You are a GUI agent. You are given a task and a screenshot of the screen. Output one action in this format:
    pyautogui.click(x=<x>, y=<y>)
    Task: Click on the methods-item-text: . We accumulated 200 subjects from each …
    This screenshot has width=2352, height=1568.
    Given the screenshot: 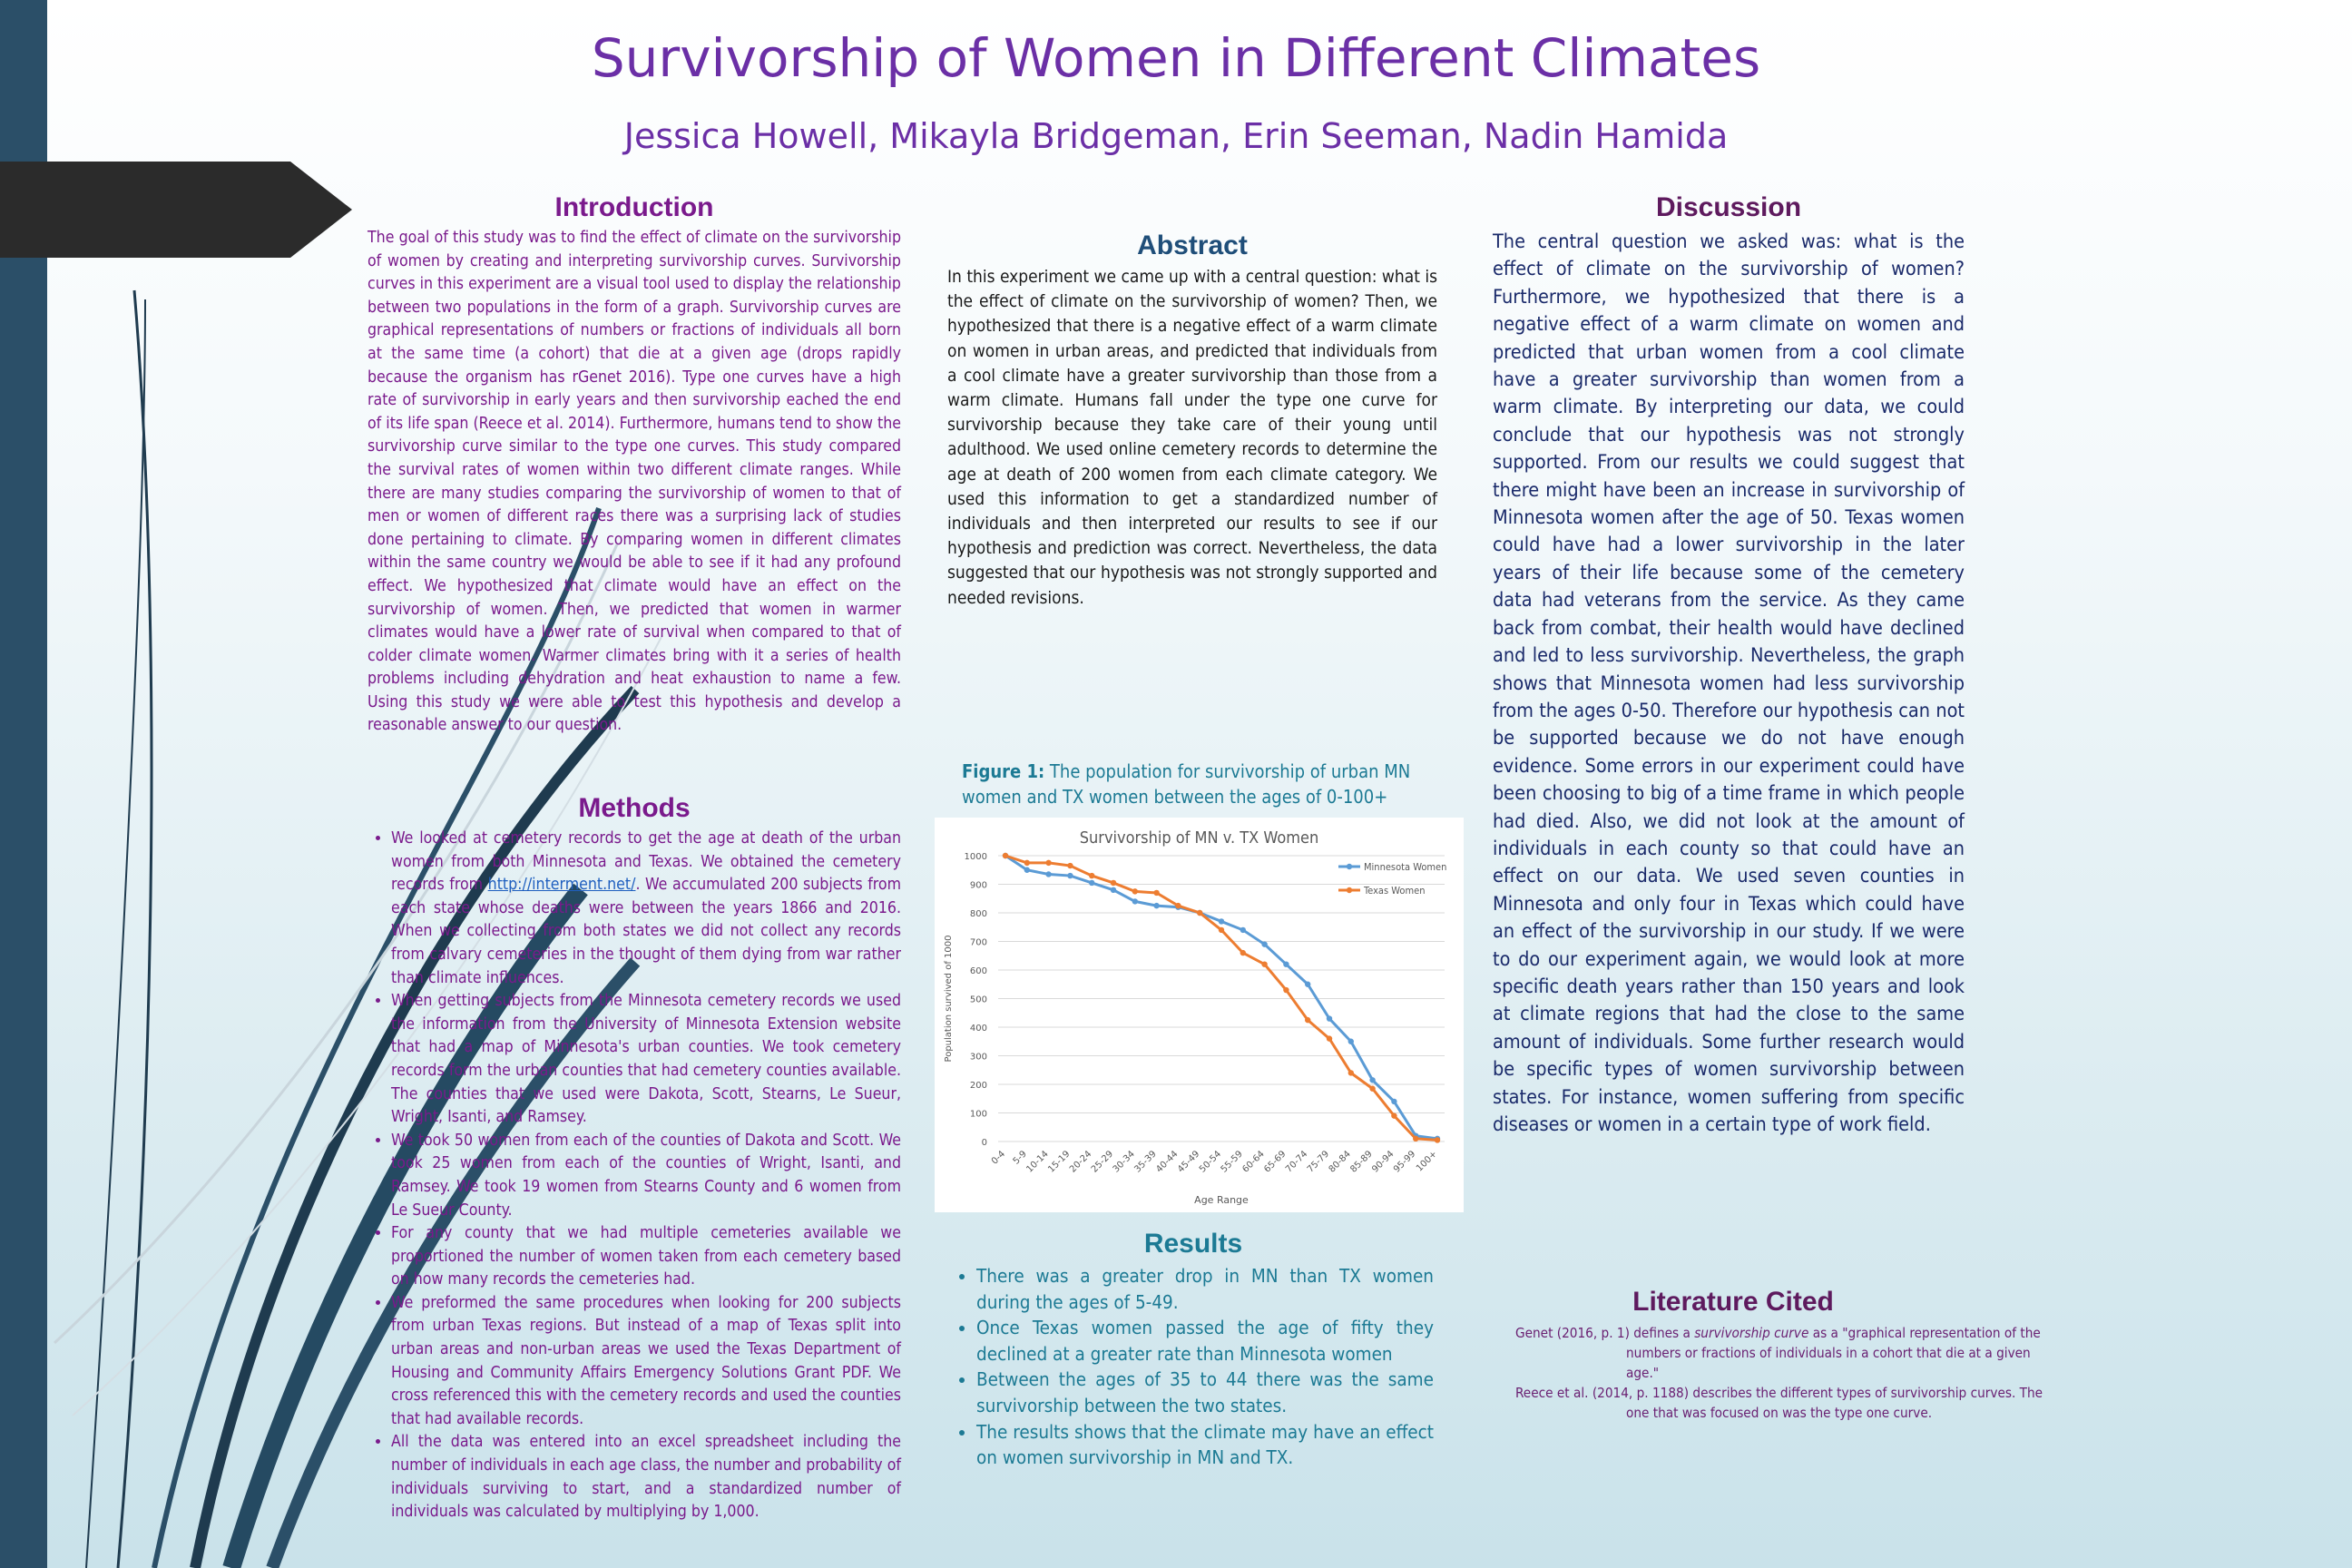 What is the action you would take?
    pyautogui.click(x=646, y=931)
    